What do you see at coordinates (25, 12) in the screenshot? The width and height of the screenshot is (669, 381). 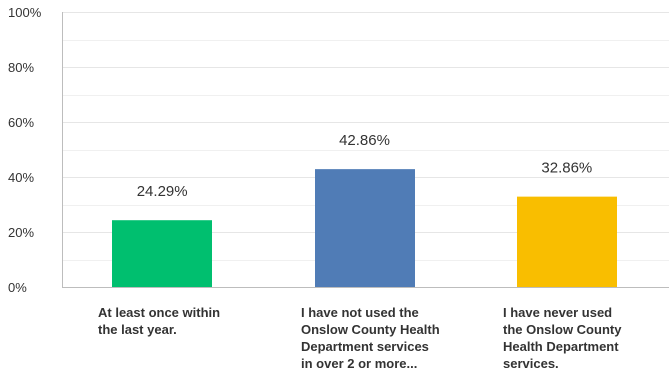 I see `y-tick-label: 100%` at bounding box center [25, 12].